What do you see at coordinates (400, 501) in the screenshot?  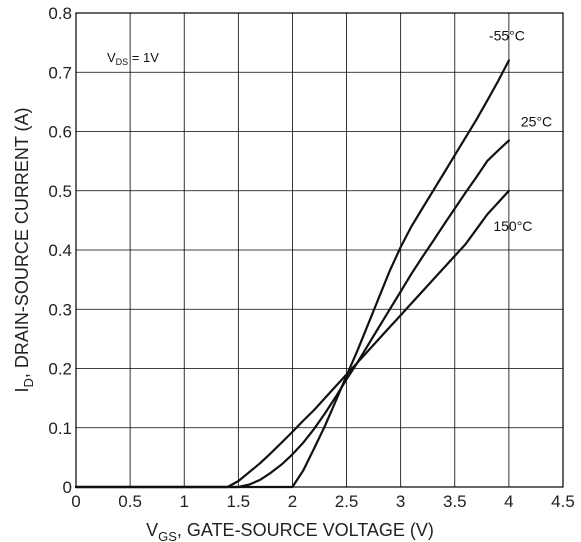 I see `x-tick-label: 3` at bounding box center [400, 501].